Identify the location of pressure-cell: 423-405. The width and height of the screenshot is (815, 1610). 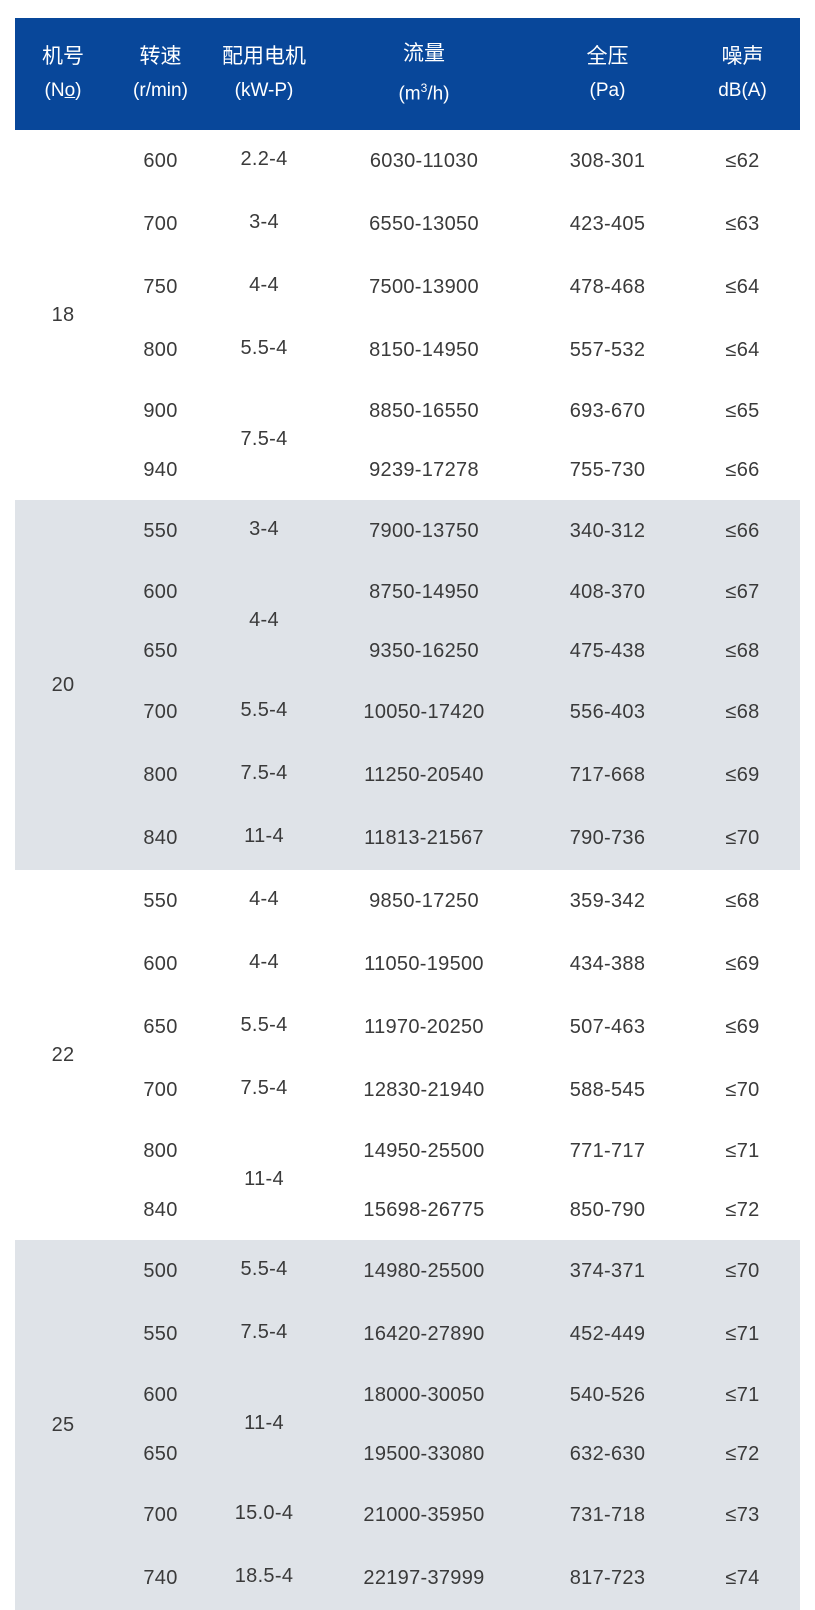
(607, 224).